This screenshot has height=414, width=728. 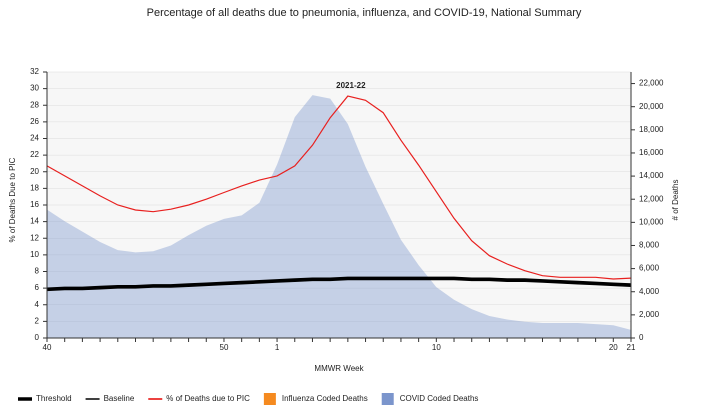 What do you see at coordinates (649, 268) in the screenshot?
I see `y2-tick-label: 6,000` at bounding box center [649, 268].